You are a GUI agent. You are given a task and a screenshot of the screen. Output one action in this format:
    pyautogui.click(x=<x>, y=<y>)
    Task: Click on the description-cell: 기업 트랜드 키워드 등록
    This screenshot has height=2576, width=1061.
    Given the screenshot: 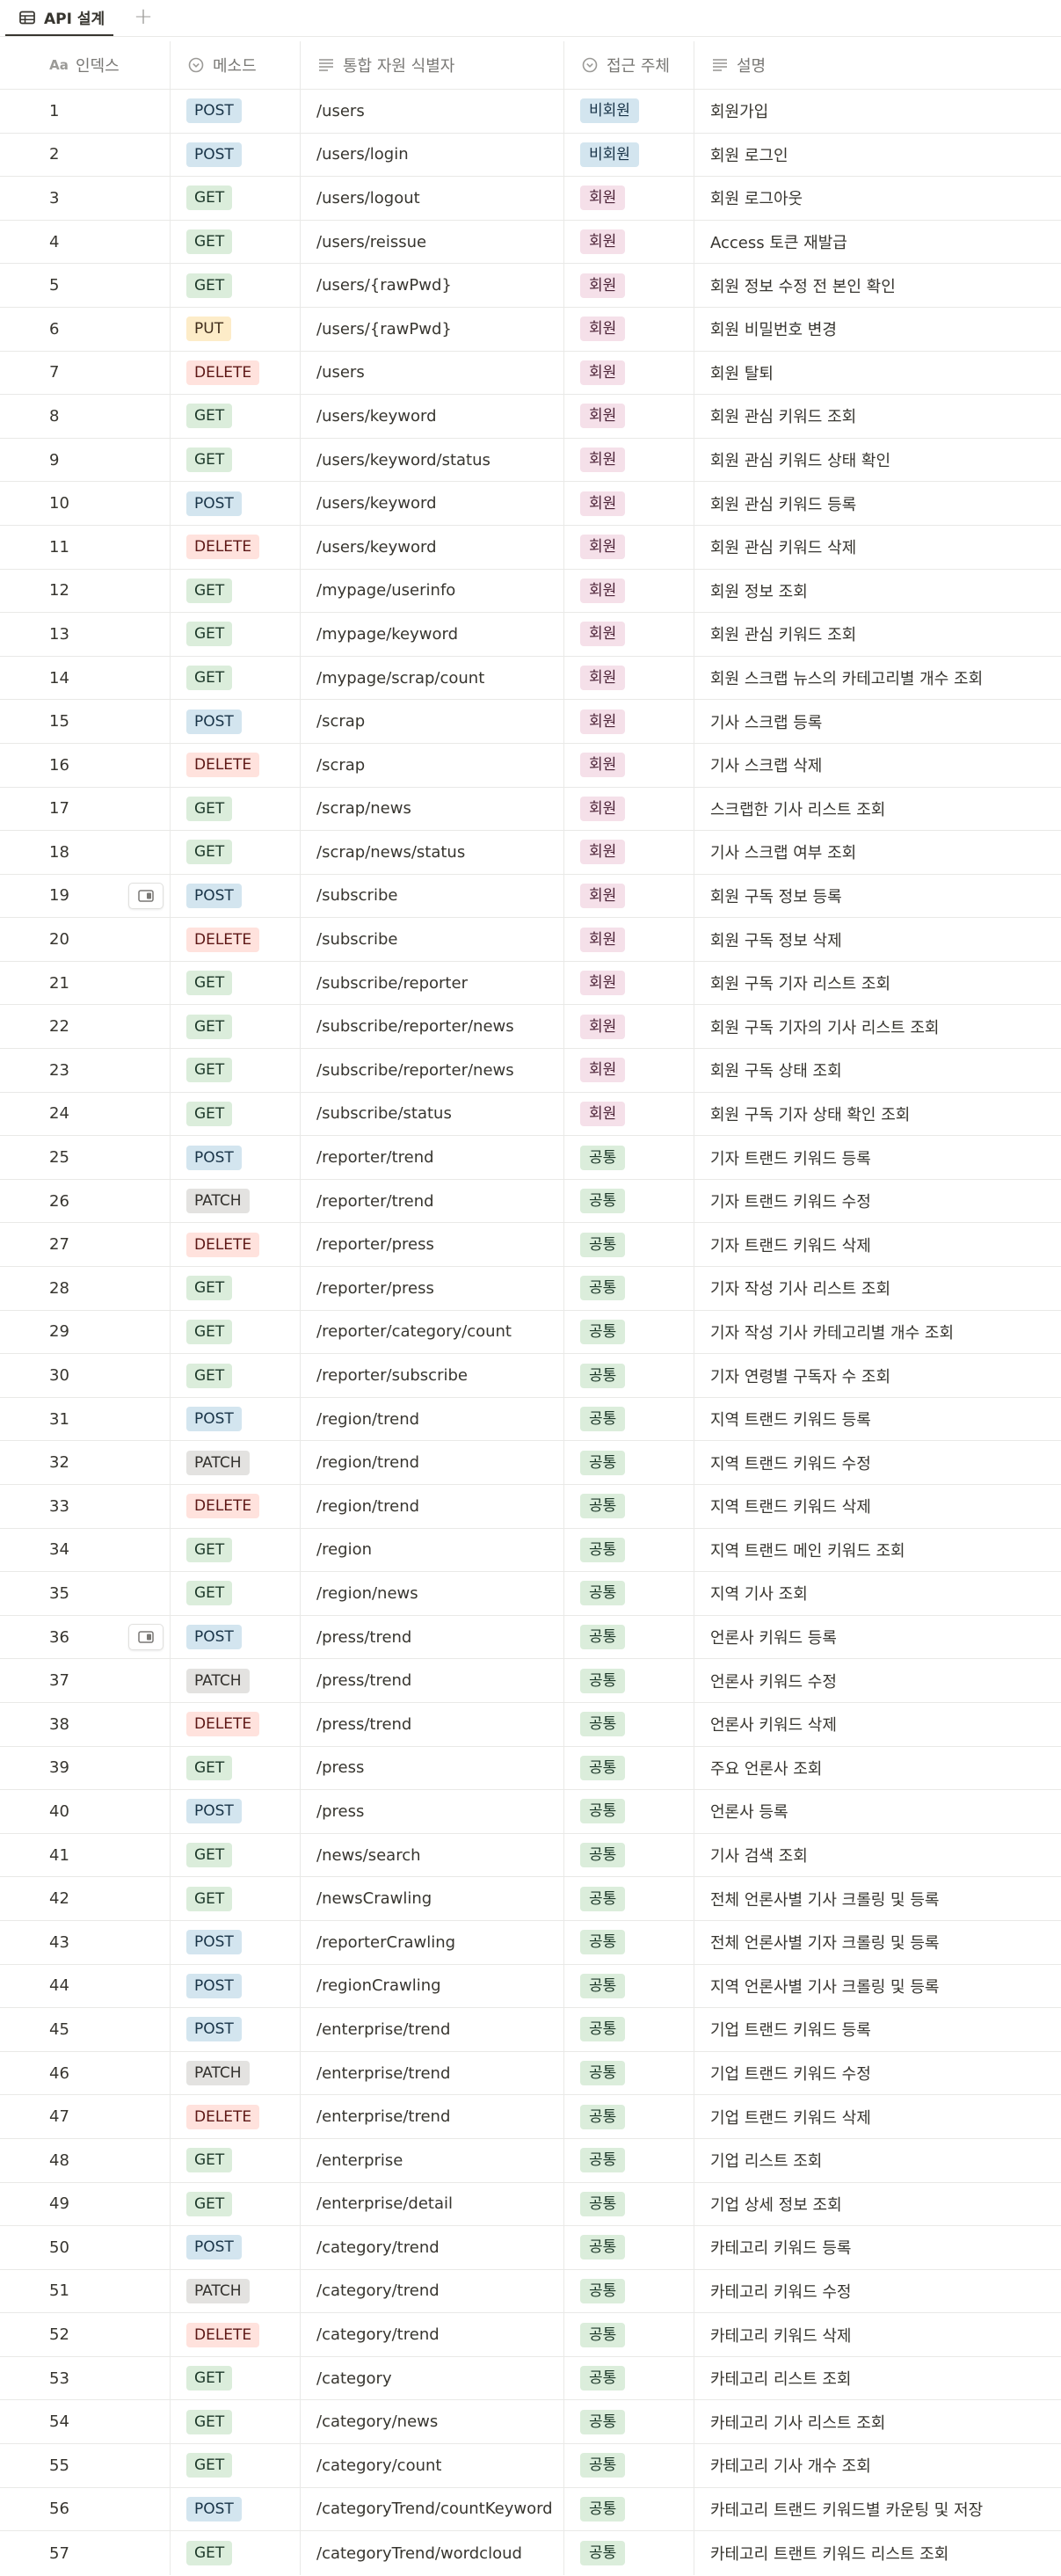 What is the action you would take?
    pyautogui.click(x=877, y=2029)
    